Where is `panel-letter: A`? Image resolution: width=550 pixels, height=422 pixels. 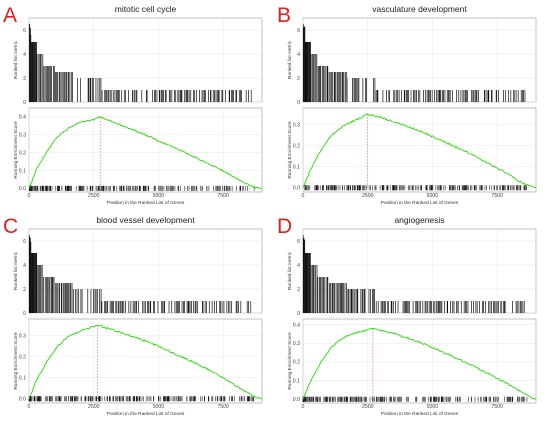 panel-letter: A is located at coordinates (10, 15).